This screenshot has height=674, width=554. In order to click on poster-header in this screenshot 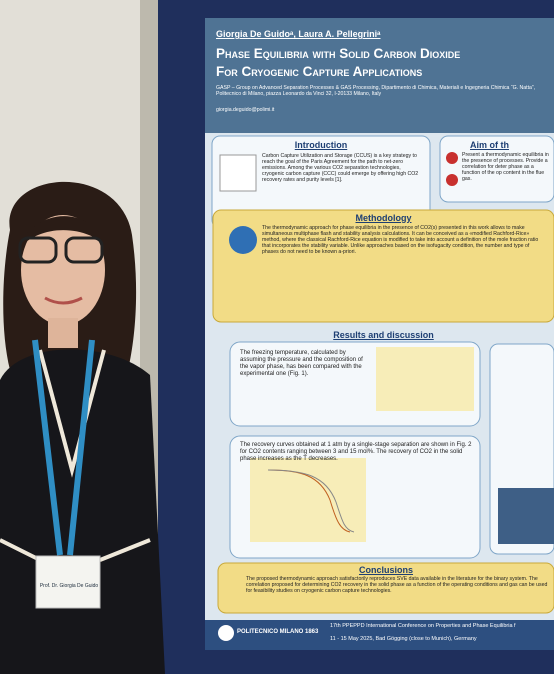, I will do `click(379, 75)`.